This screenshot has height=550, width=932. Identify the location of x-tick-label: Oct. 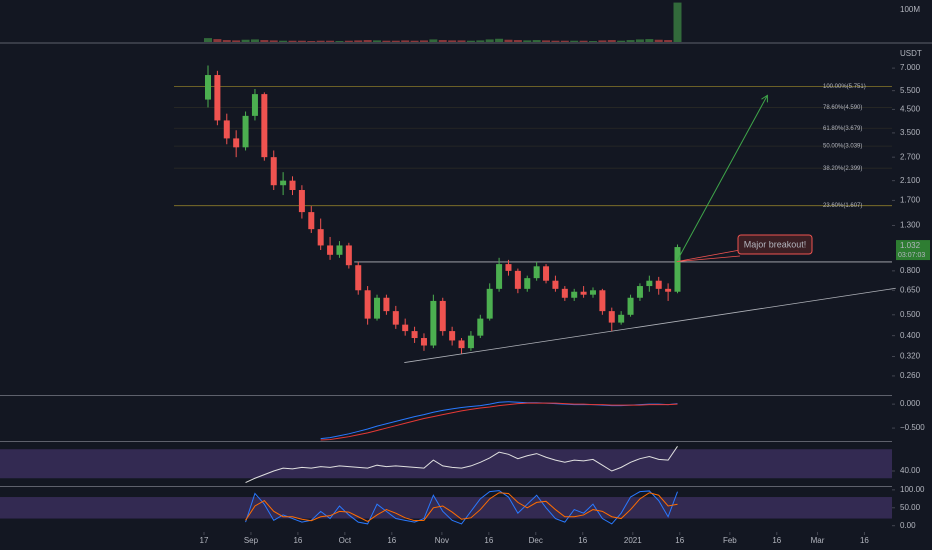
(345, 540).